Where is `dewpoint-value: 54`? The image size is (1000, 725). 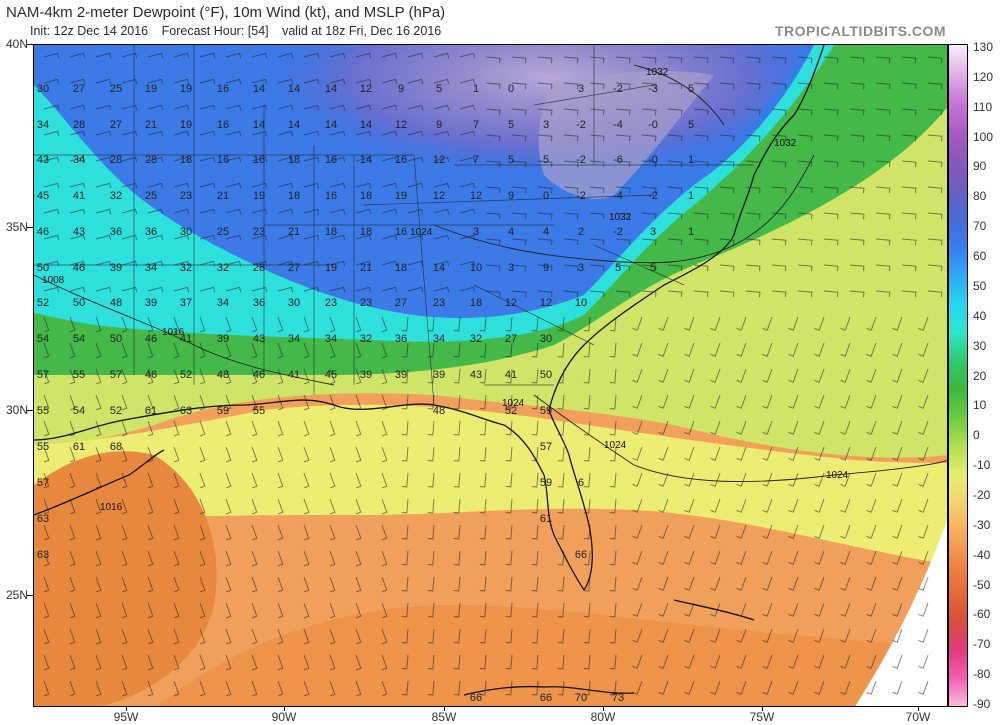 dewpoint-value: 54 is located at coordinates (79, 411).